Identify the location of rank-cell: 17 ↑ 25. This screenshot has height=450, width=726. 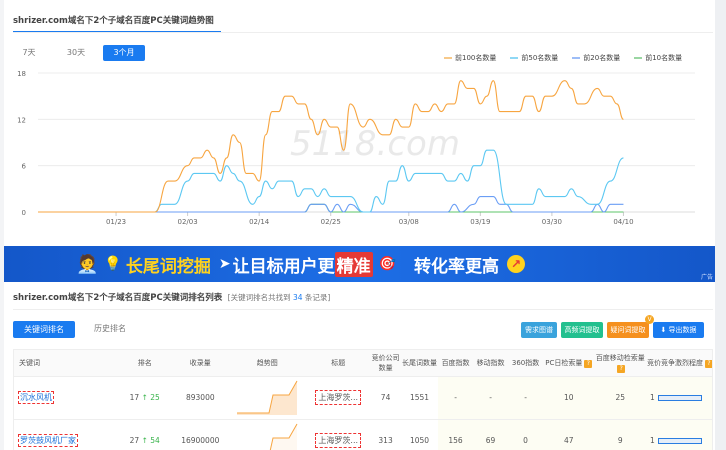
(144, 397).